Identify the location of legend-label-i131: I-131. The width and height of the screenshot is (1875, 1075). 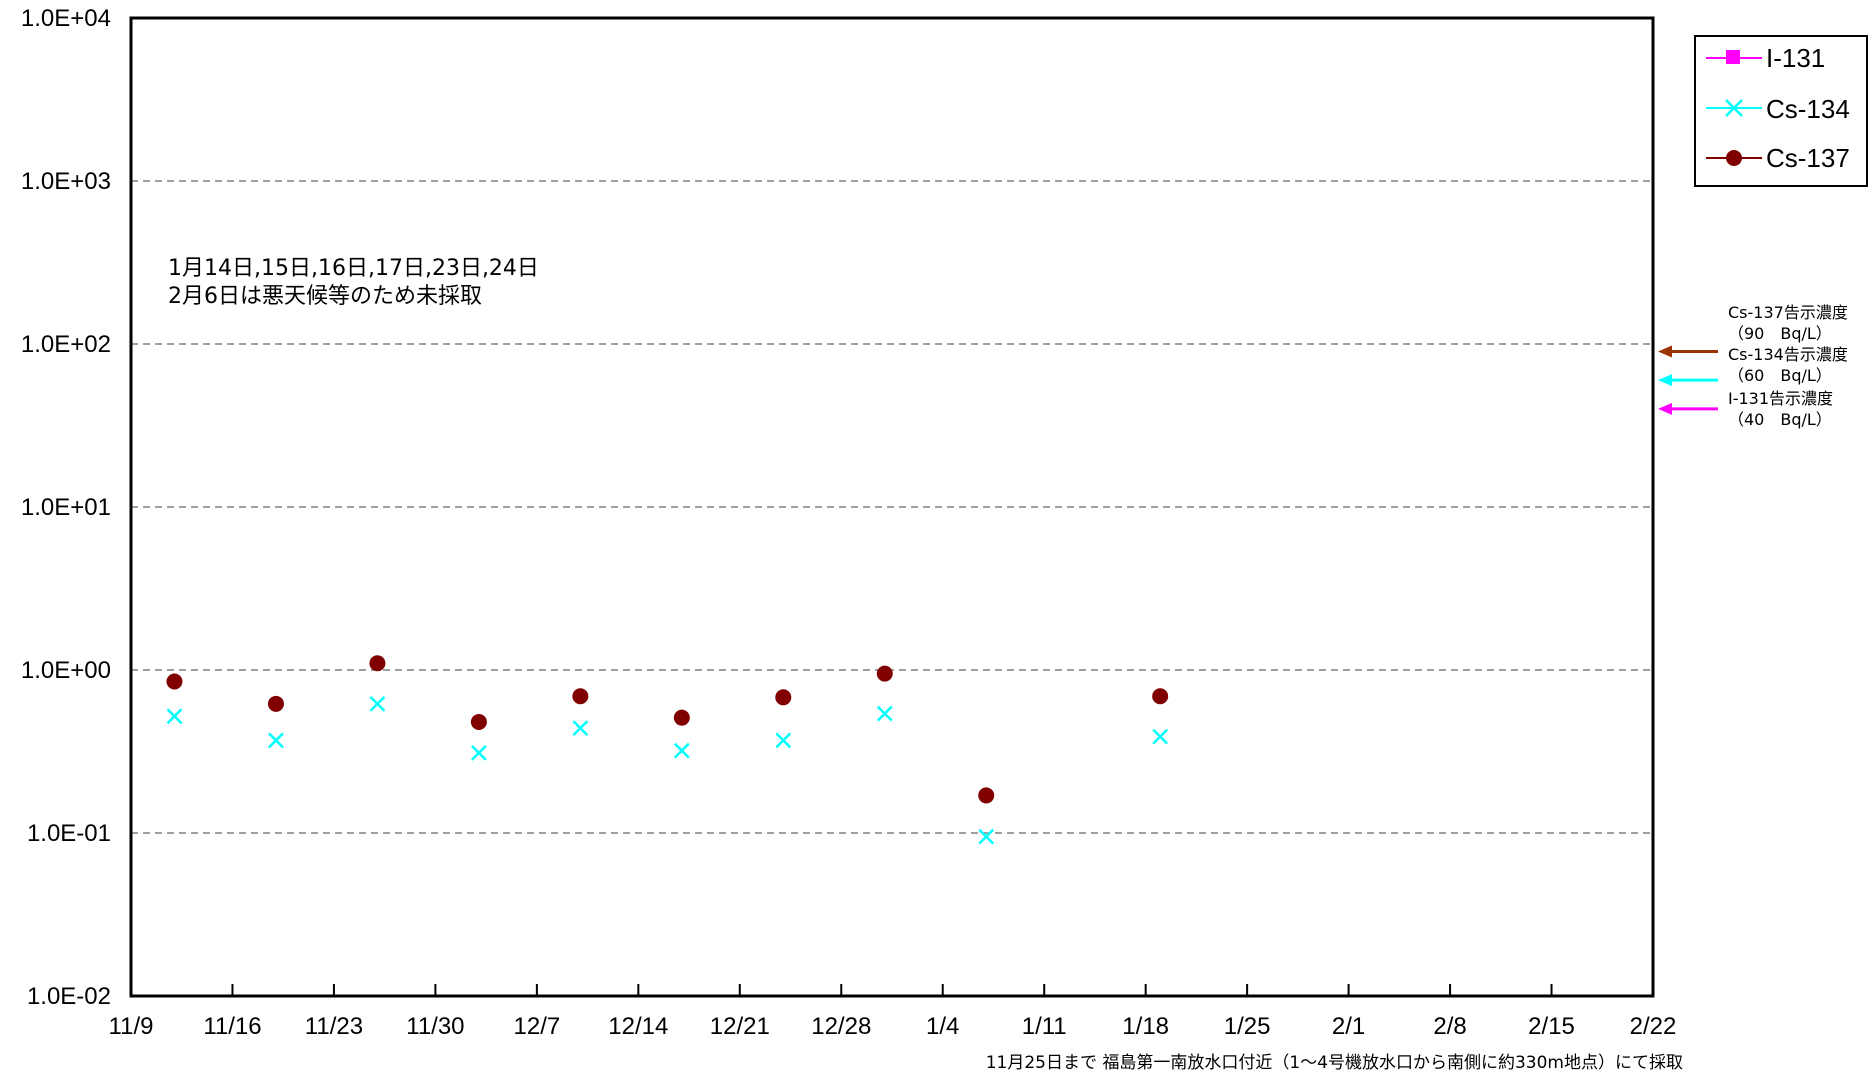
(1795, 58).